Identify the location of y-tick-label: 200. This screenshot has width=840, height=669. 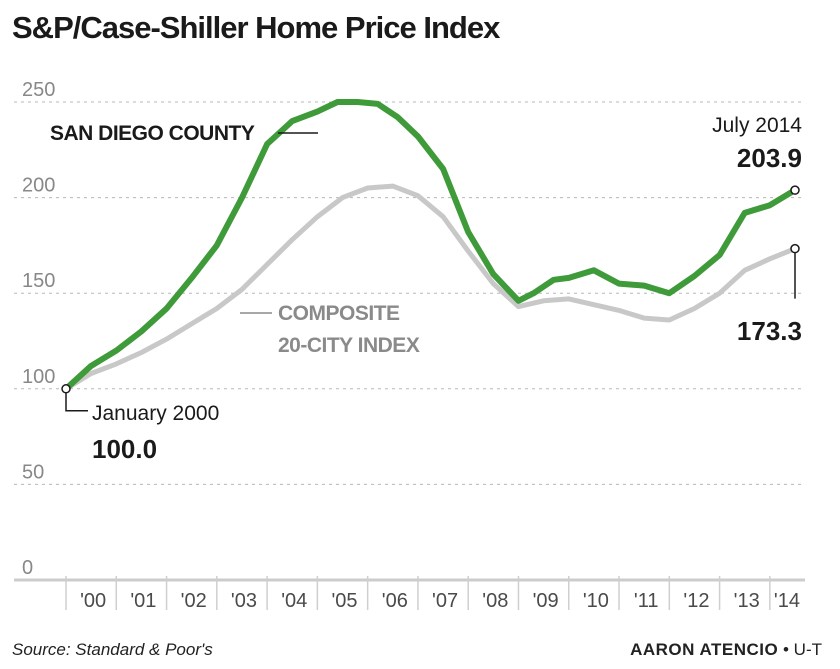
(38, 186).